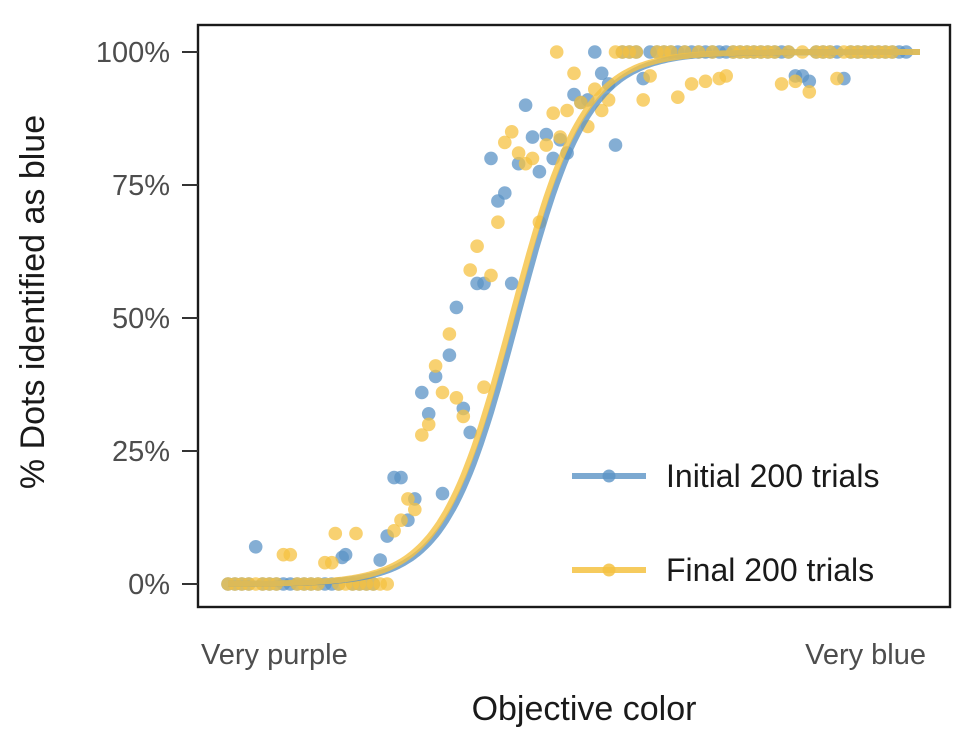  What do you see at coordinates (33, 302) in the screenshot?
I see `y-axis-title: % Dots identified as blue` at bounding box center [33, 302].